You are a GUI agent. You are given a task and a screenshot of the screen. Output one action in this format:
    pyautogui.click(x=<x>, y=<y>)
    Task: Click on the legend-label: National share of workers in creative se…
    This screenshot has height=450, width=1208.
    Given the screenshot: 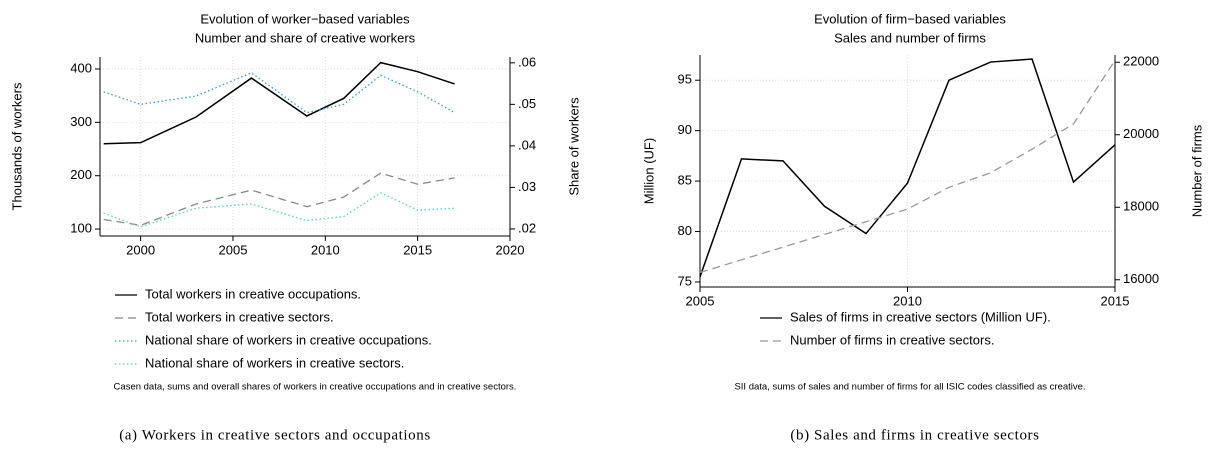 What is the action you would take?
    pyautogui.click(x=274, y=362)
    